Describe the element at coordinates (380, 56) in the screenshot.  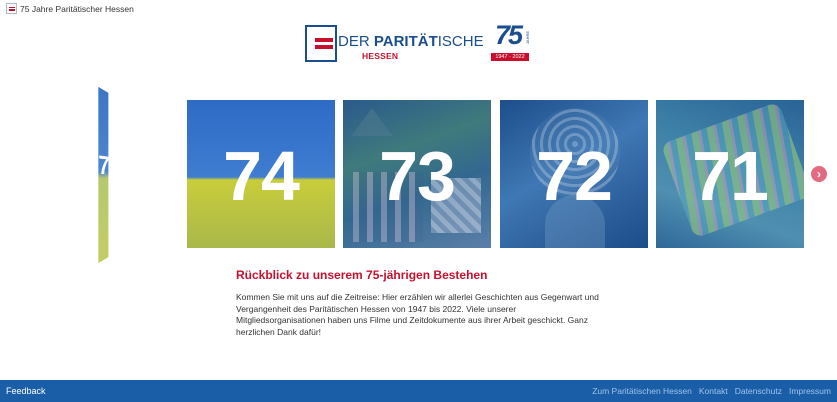
I see `logo-subtitle: HESSEN` at that location.